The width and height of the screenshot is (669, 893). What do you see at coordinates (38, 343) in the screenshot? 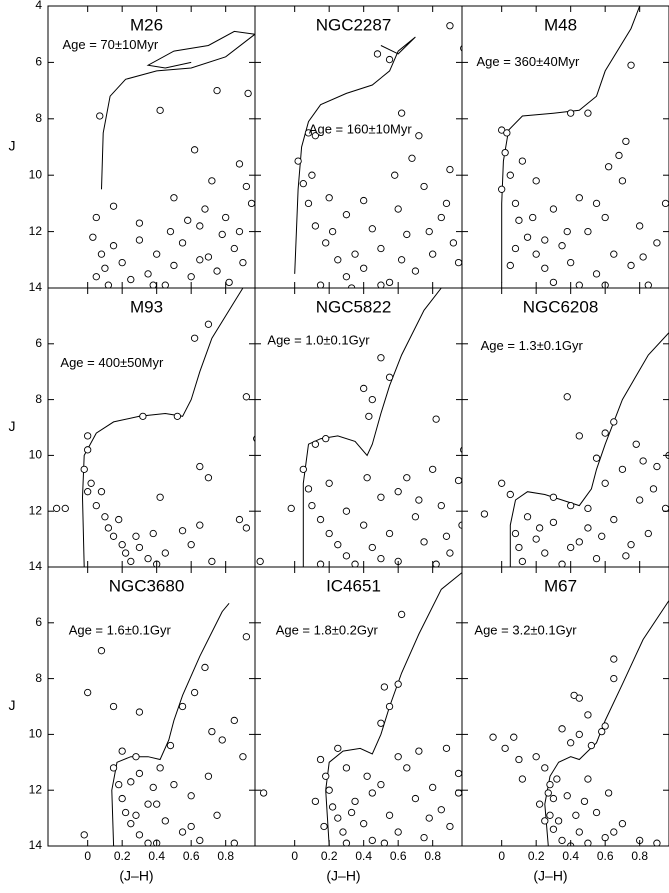
I see `y-tick-label: 6` at bounding box center [38, 343].